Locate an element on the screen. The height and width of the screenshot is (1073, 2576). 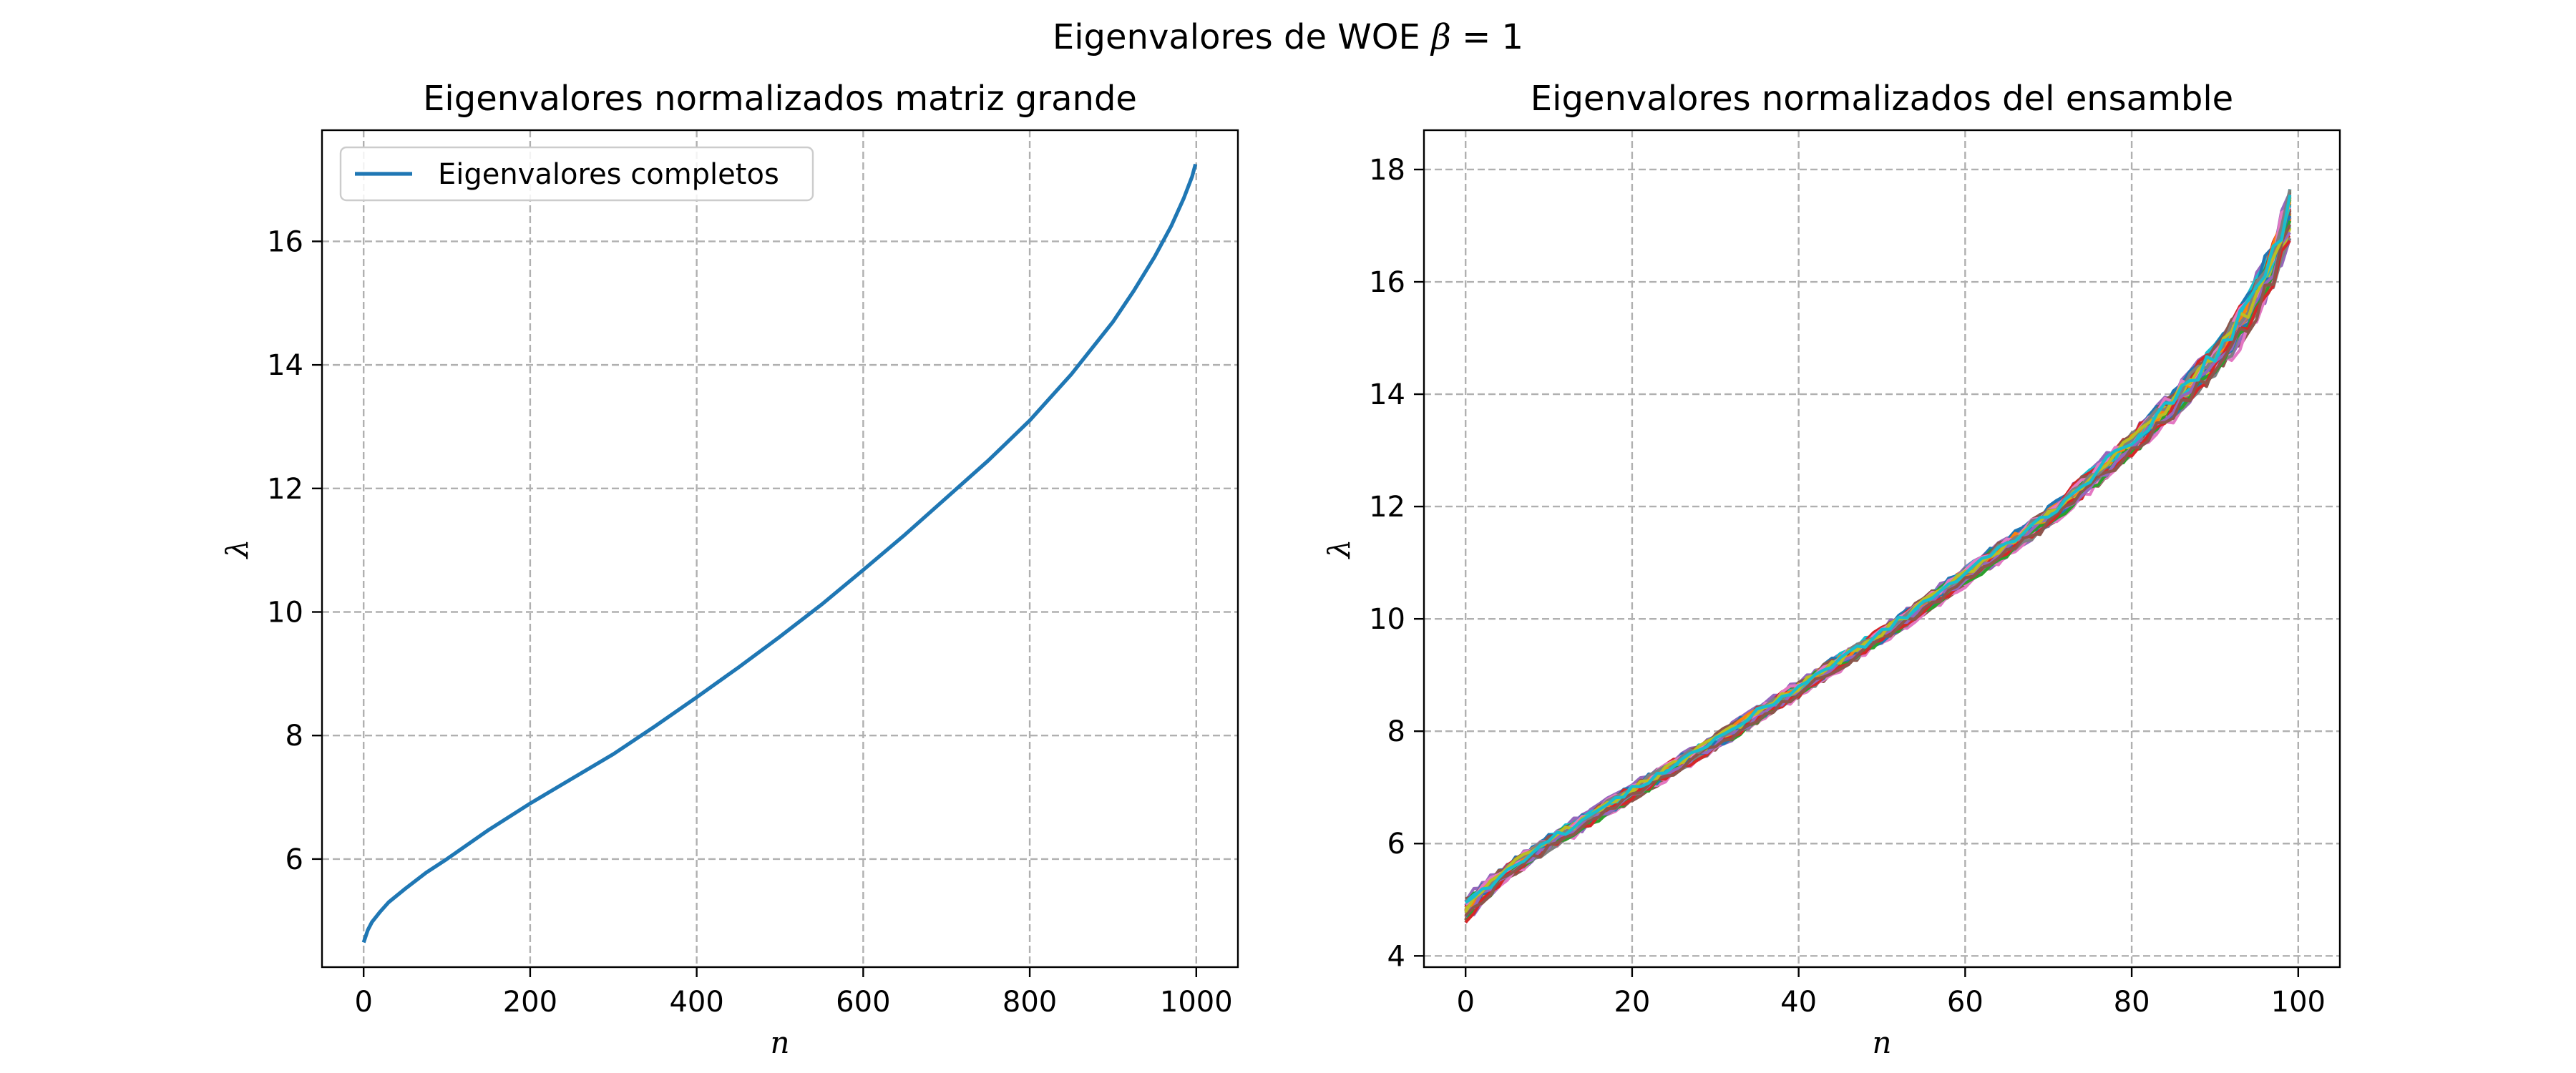
x-tick-label: 200 is located at coordinates (530, 1003).